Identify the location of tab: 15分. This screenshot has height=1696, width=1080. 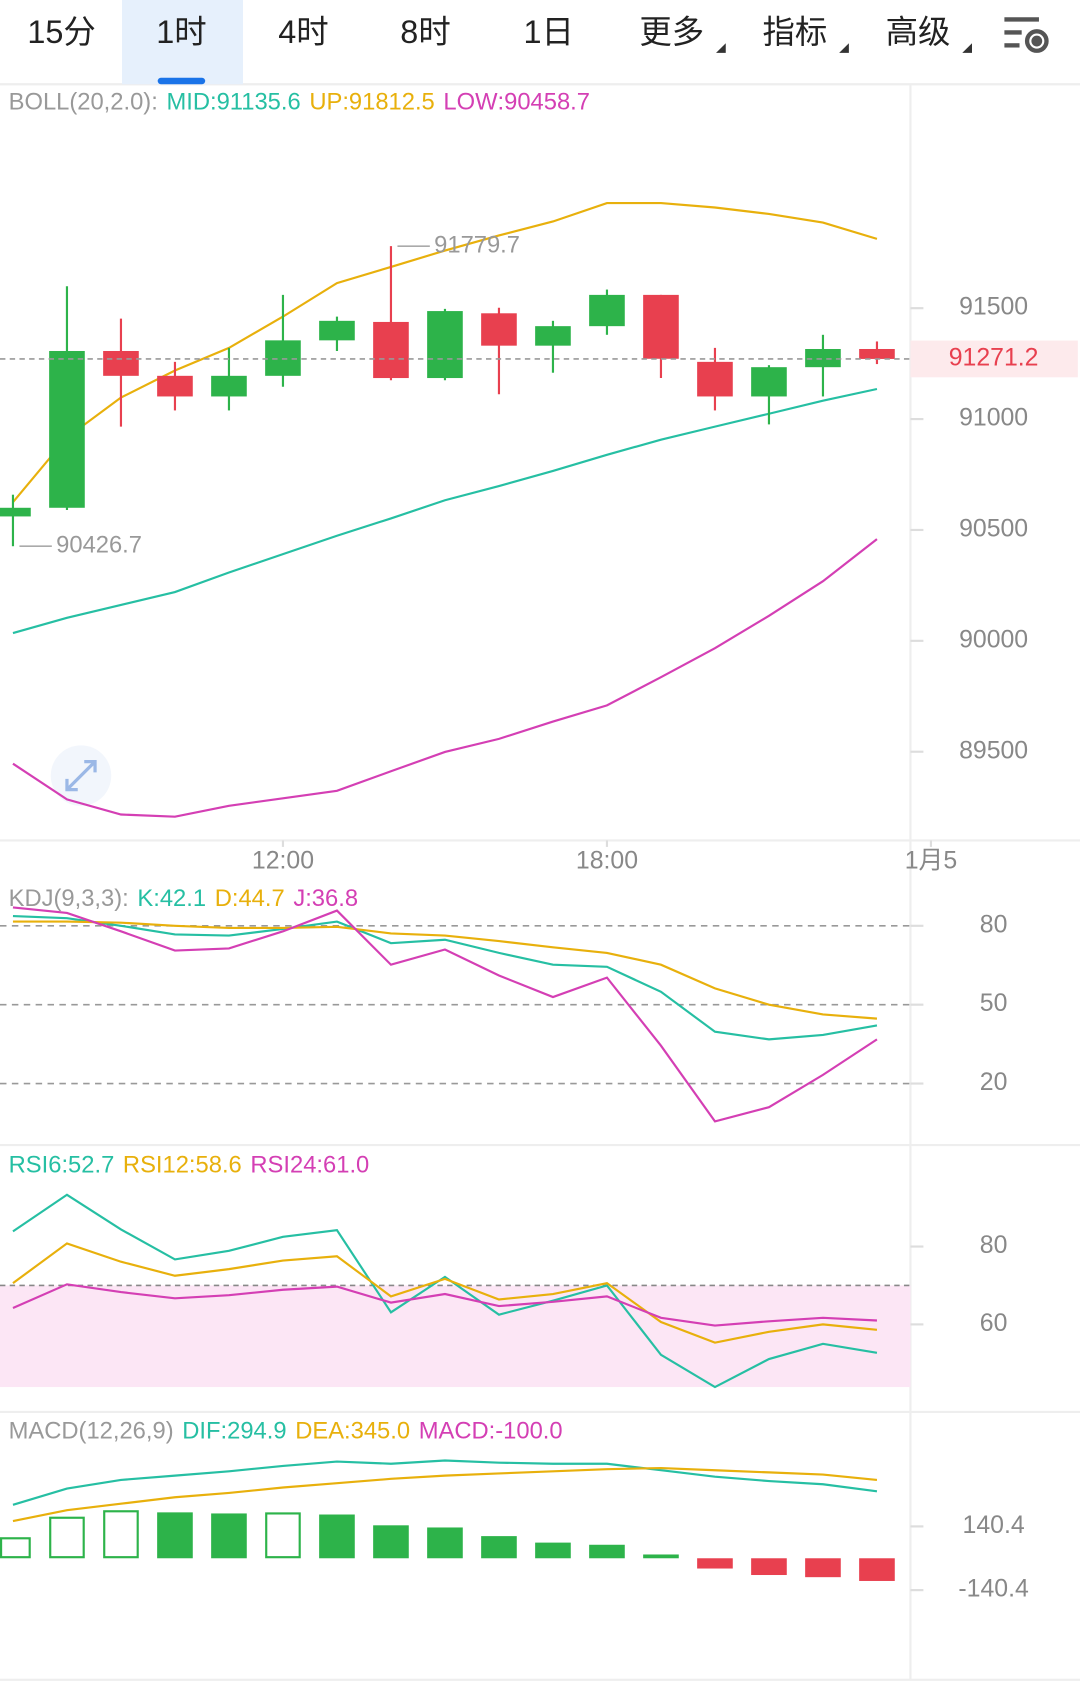
(61, 32).